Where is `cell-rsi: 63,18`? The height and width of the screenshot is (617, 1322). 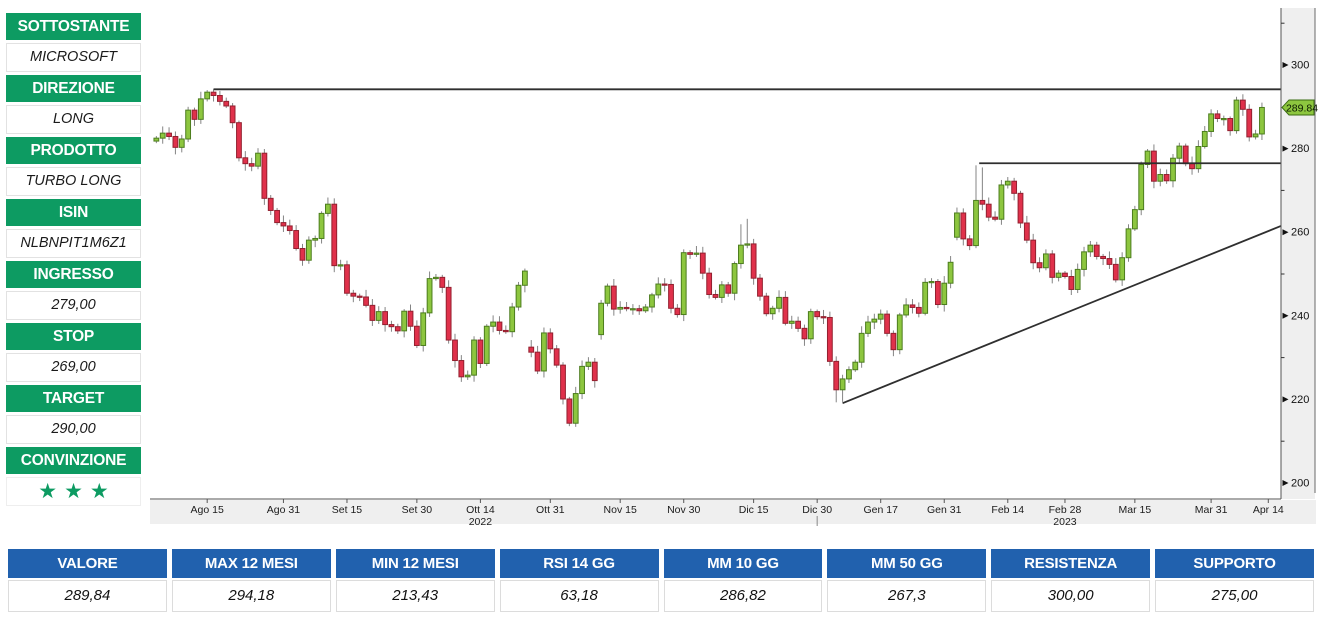
cell-rsi: 63,18 is located at coordinates (579, 596).